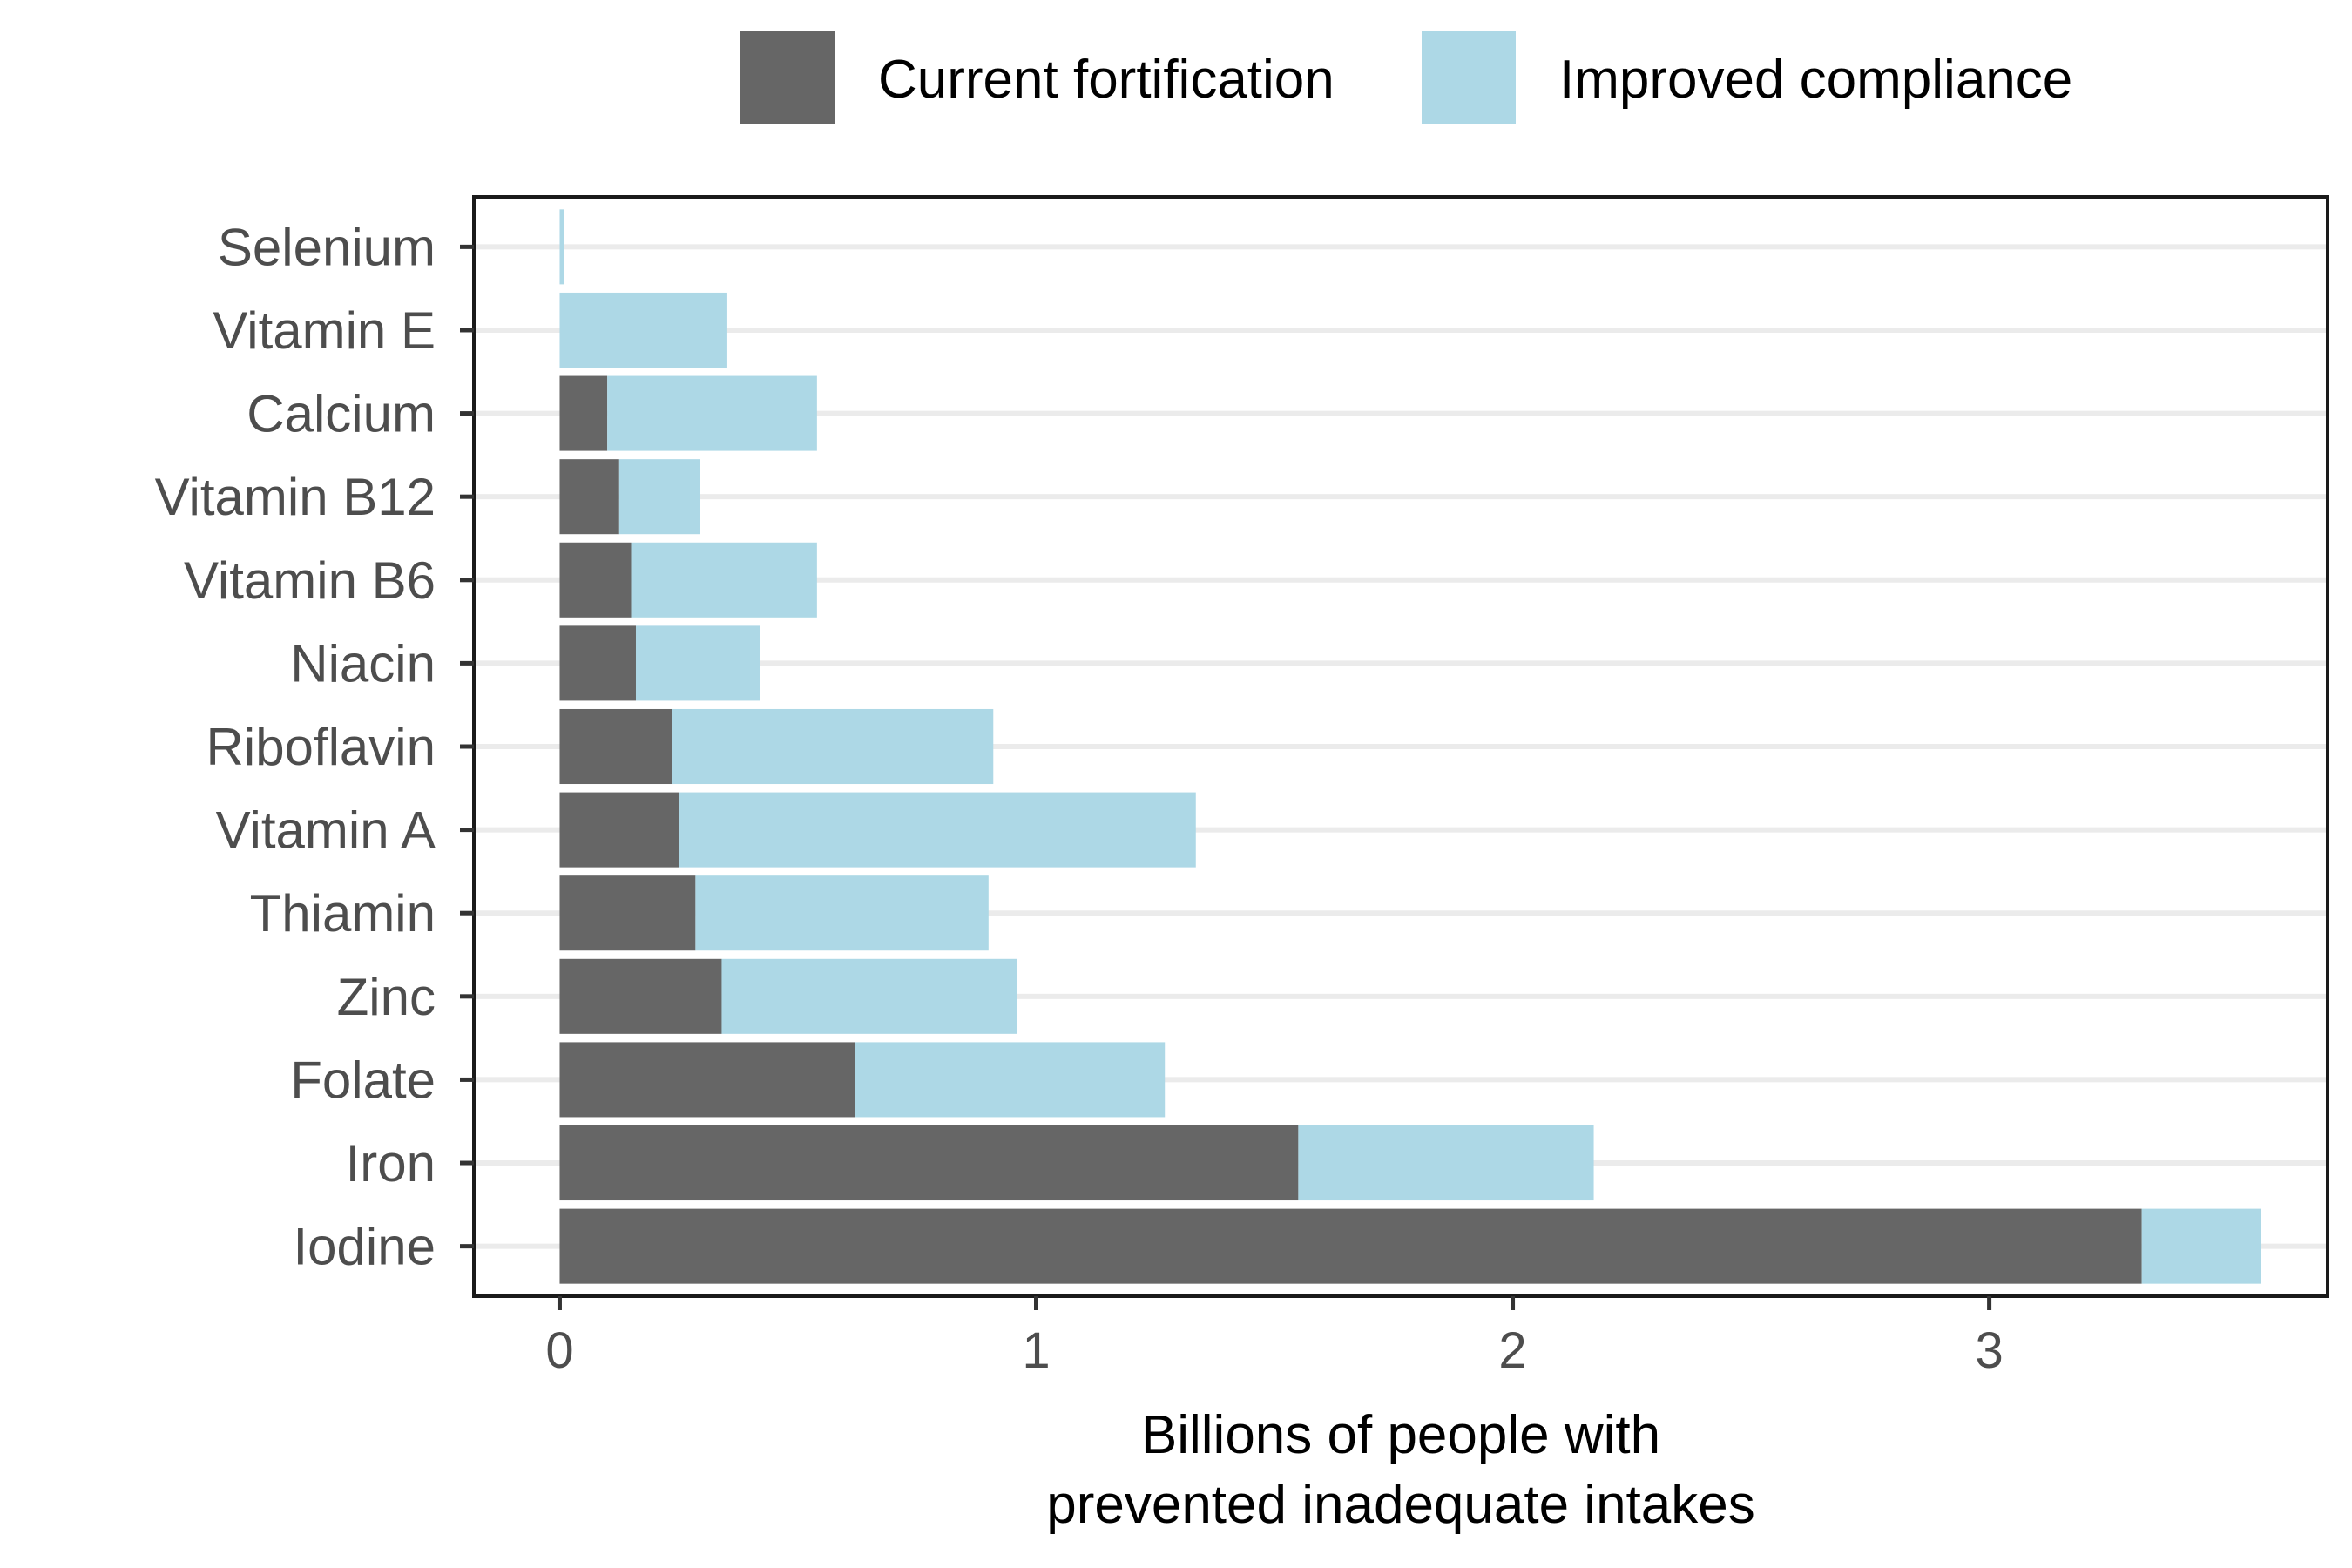  What do you see at coordinates (343, 914) in the screenshot?
I see `y-tick-label-thiamin: Thiamin` at bounding box center [343, 914].